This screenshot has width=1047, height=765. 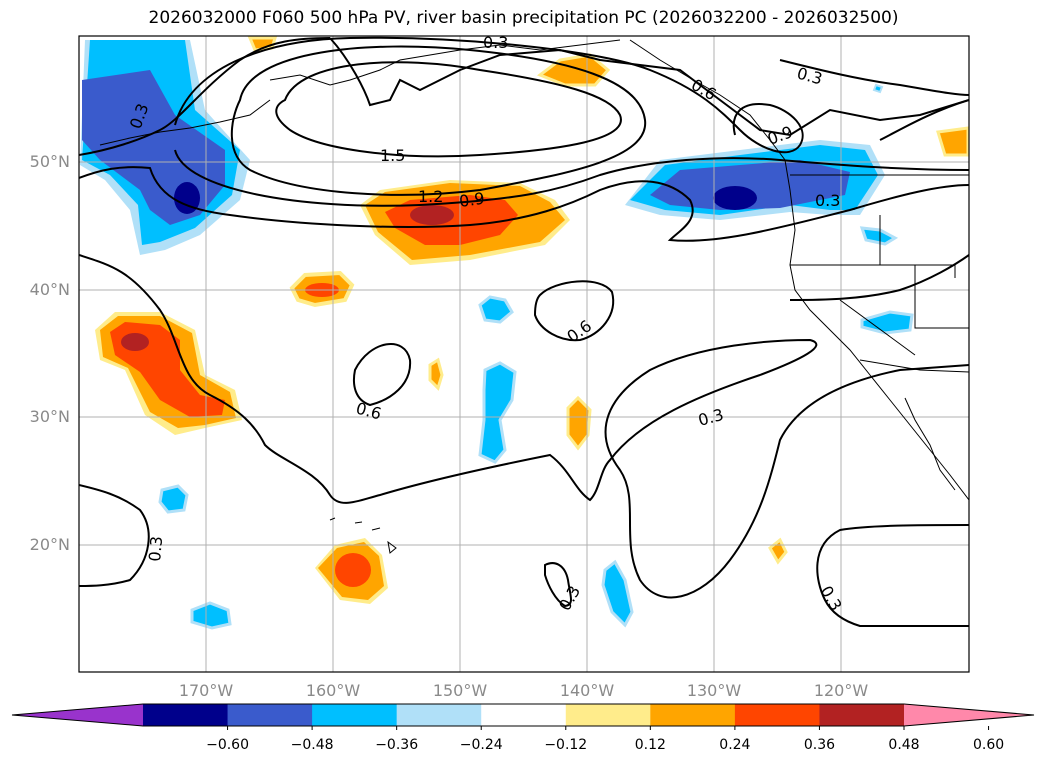 I want to click on colorbar-tick-label: 0.48, so click(x=904, y=745).